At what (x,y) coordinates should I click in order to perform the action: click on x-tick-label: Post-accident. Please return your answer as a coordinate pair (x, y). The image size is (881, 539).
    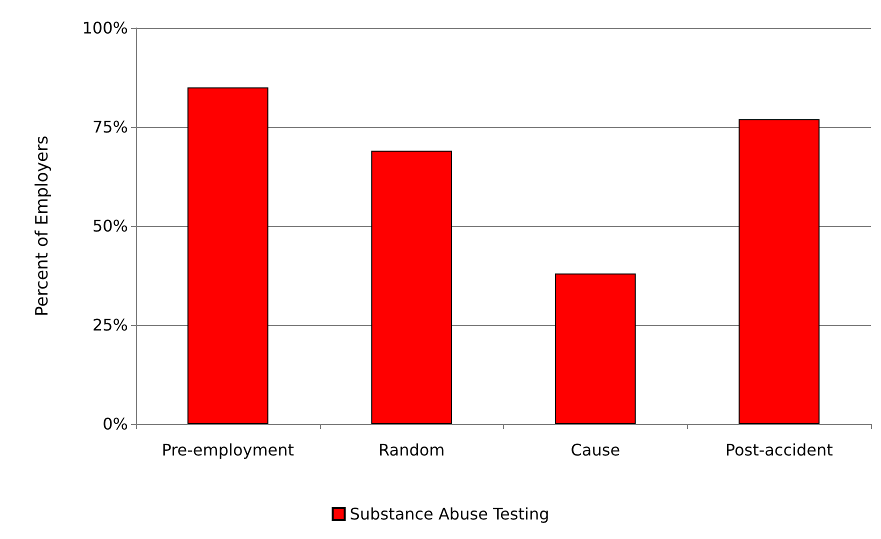
    Looking at the image, I should click on (779, 450).